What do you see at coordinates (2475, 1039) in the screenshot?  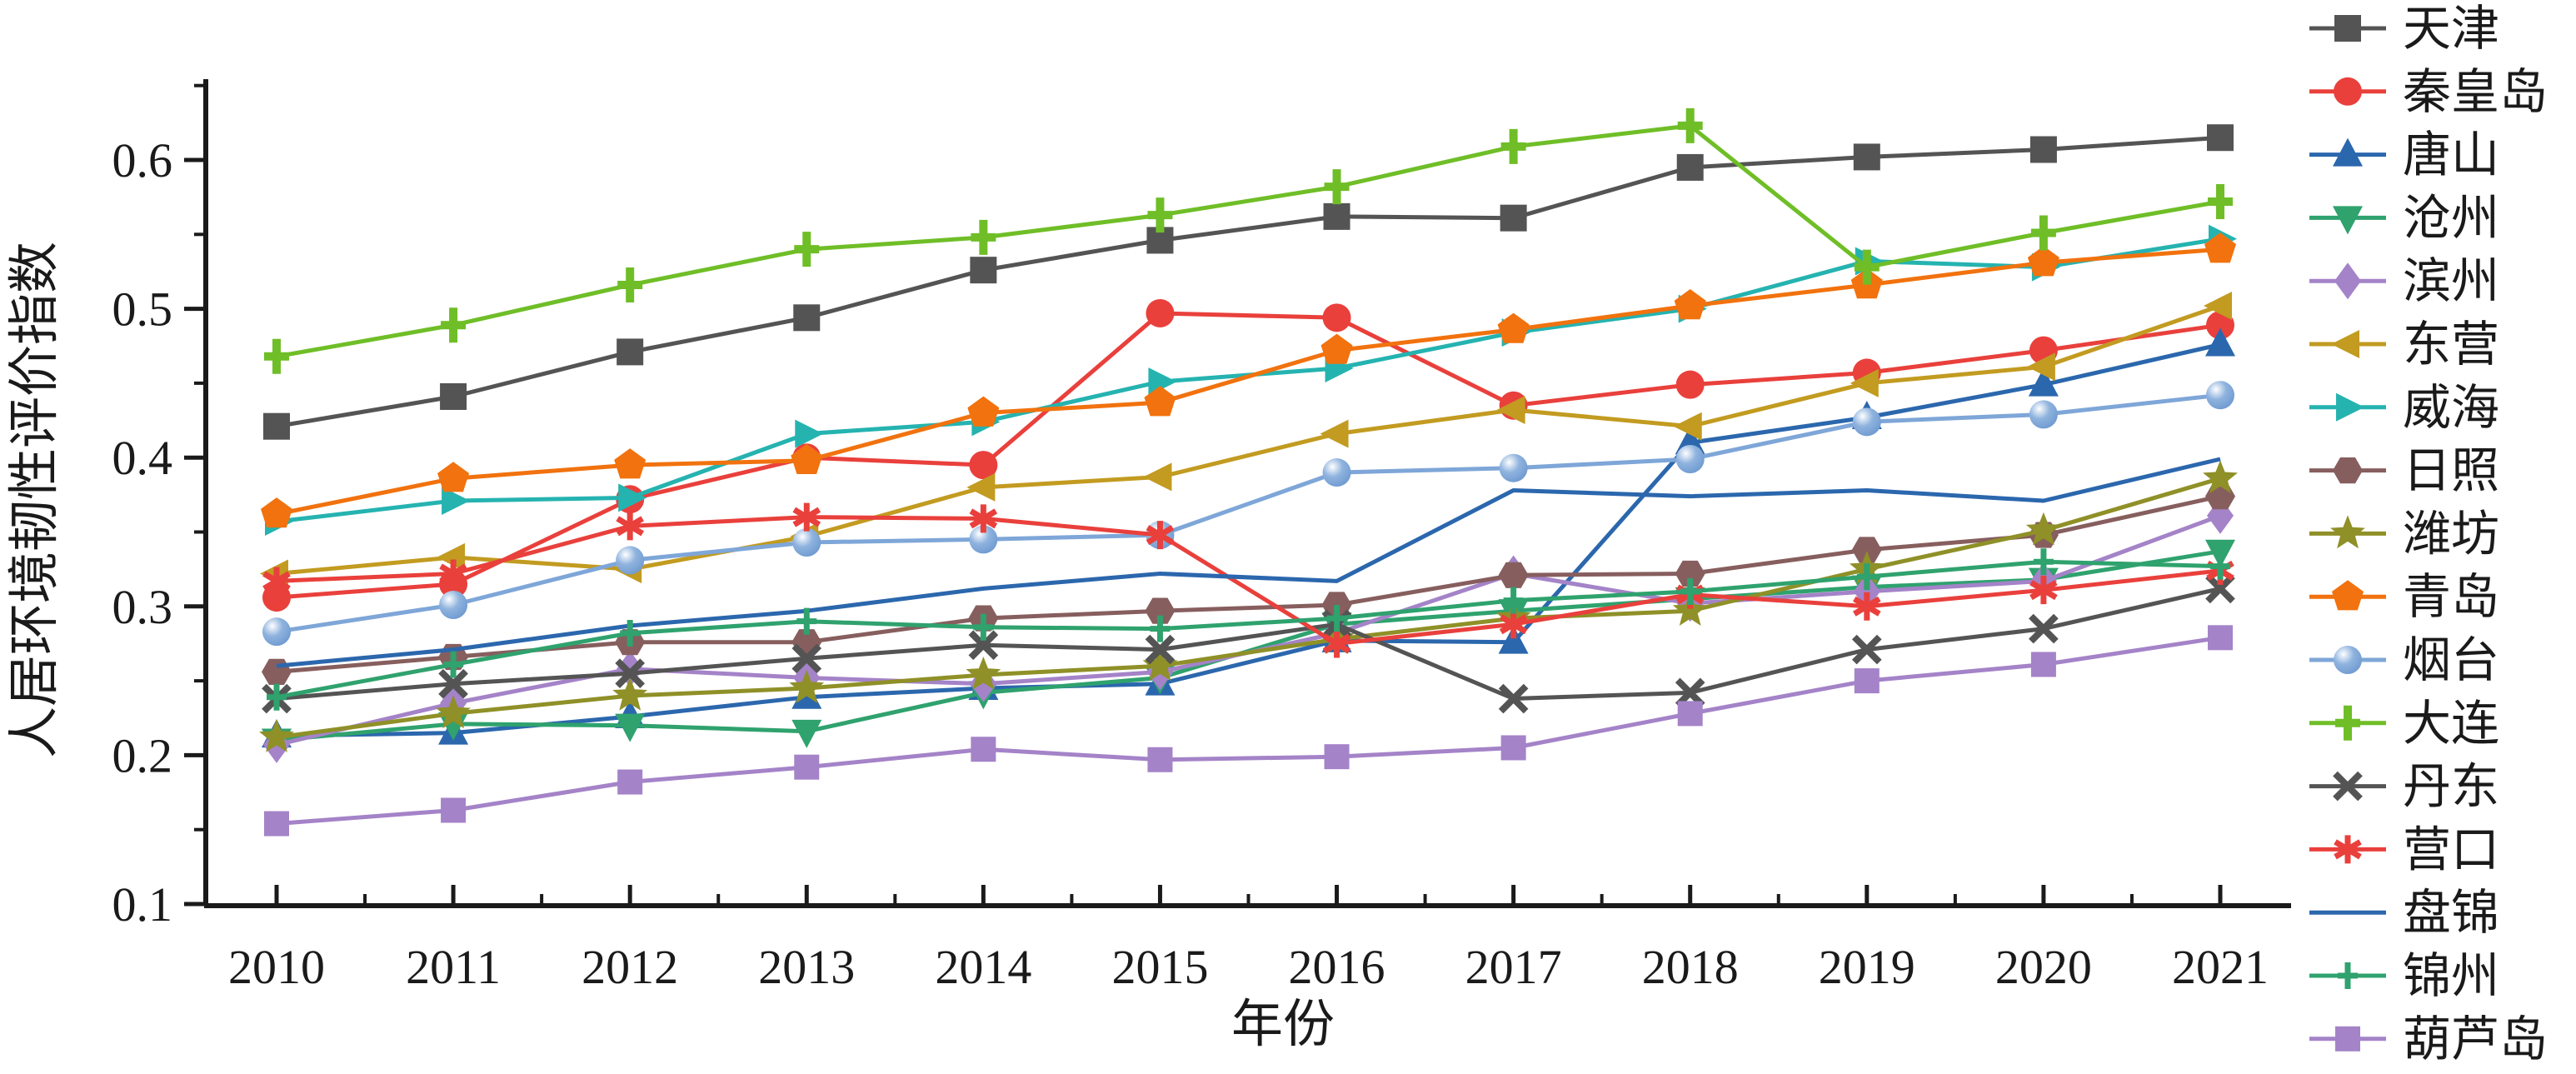 I see `legend-label: 葫芦岛` at bounding box center [2475, 1039].